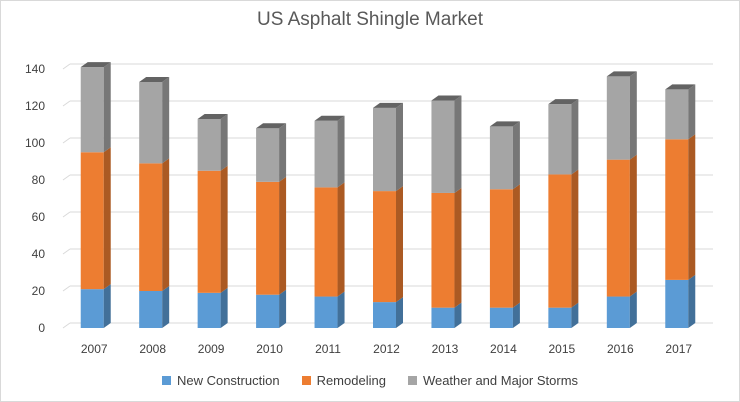 This screenshot has height=402, width=740. Describe the element at coordinates (328, 349) in the screenshot. I see `x-tick-label: 2011` at that location.